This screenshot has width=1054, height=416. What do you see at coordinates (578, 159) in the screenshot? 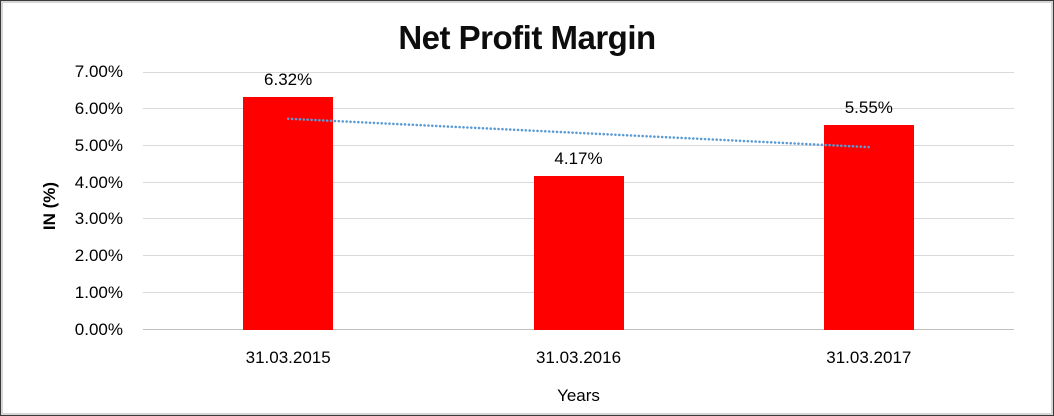
I see `bar-data-label: 4.17%` at bounding box center [578, 159].